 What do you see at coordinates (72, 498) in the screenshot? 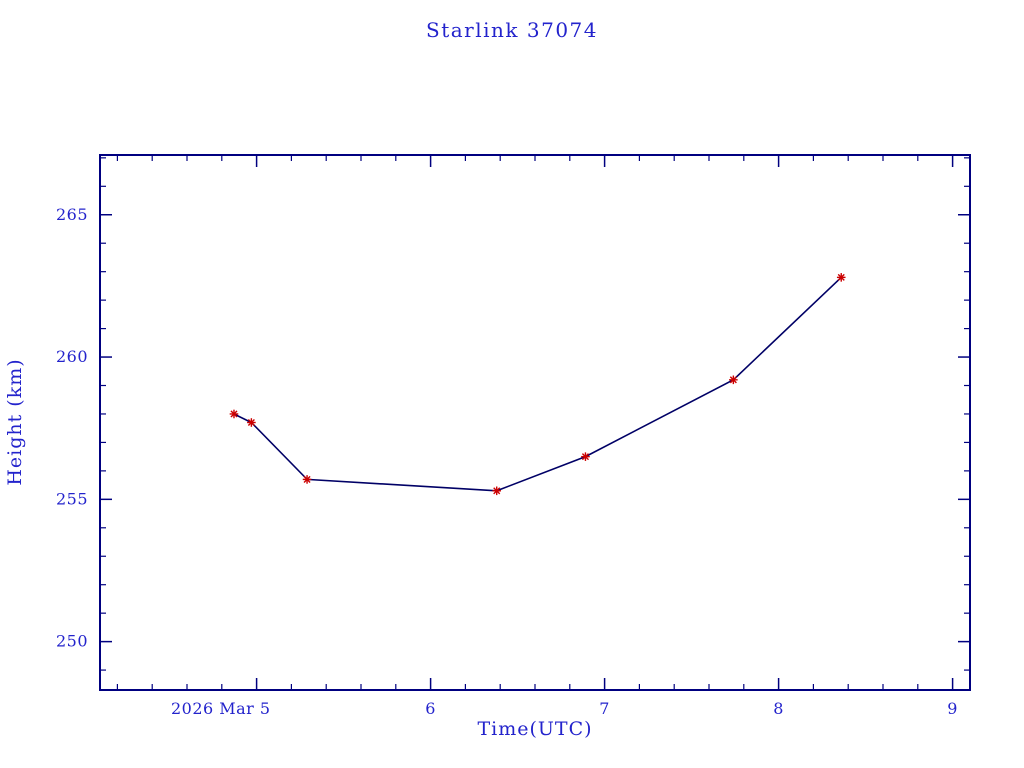
I see `svg-text: 255` at bounding box center [72, 498].